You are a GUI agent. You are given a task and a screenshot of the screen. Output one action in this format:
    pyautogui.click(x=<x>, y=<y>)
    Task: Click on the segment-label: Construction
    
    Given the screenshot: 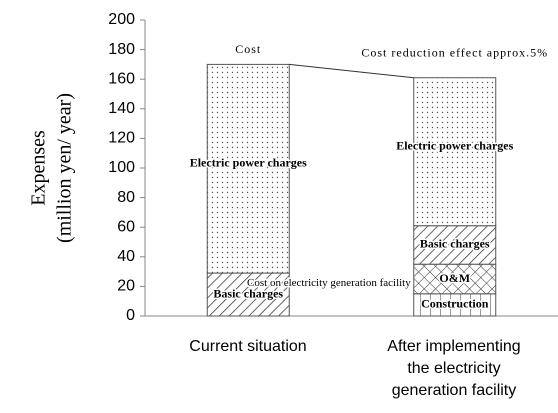 What is the action you would take?
    pyautogui.click(x=455, y=304)
    